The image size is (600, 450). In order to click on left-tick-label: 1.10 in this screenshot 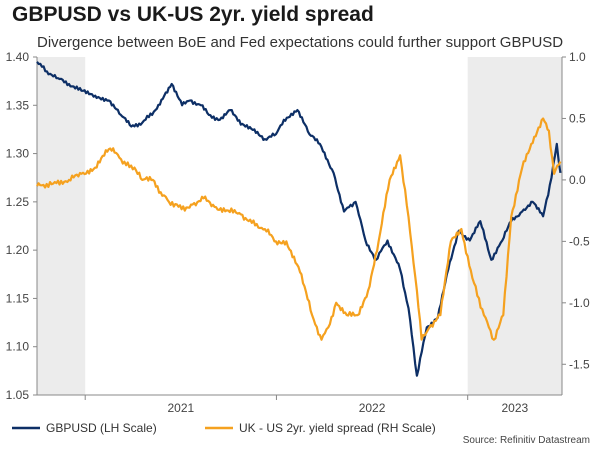, I will do `click(18, 347)`.